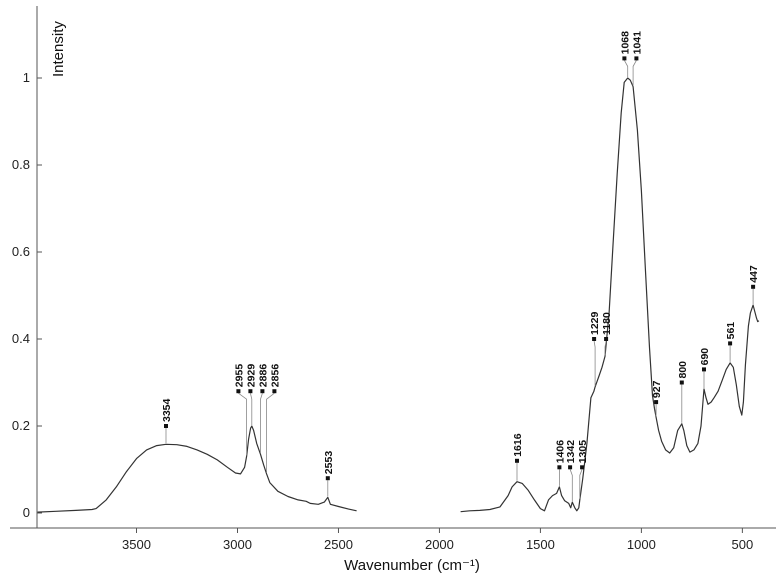 Image resolution: width=779 pixels, height=577 pixels. What do you see at coordinates (625, 43) in the screenshot?
I see `peak-label-1068: 1068` at bounding box center [625, 43].